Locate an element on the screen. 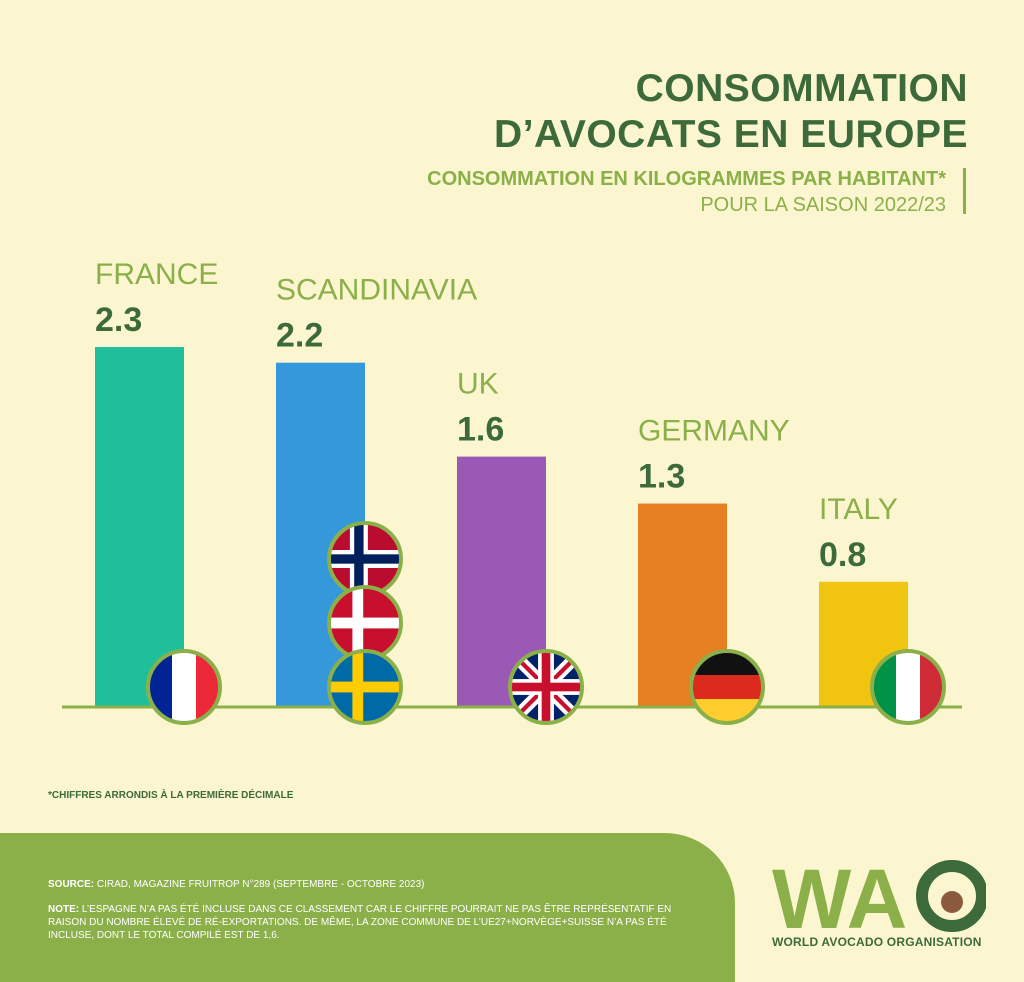 This screenshot has width=1024, height=982. germany-flag-icon is located at coordinates (727, 687).